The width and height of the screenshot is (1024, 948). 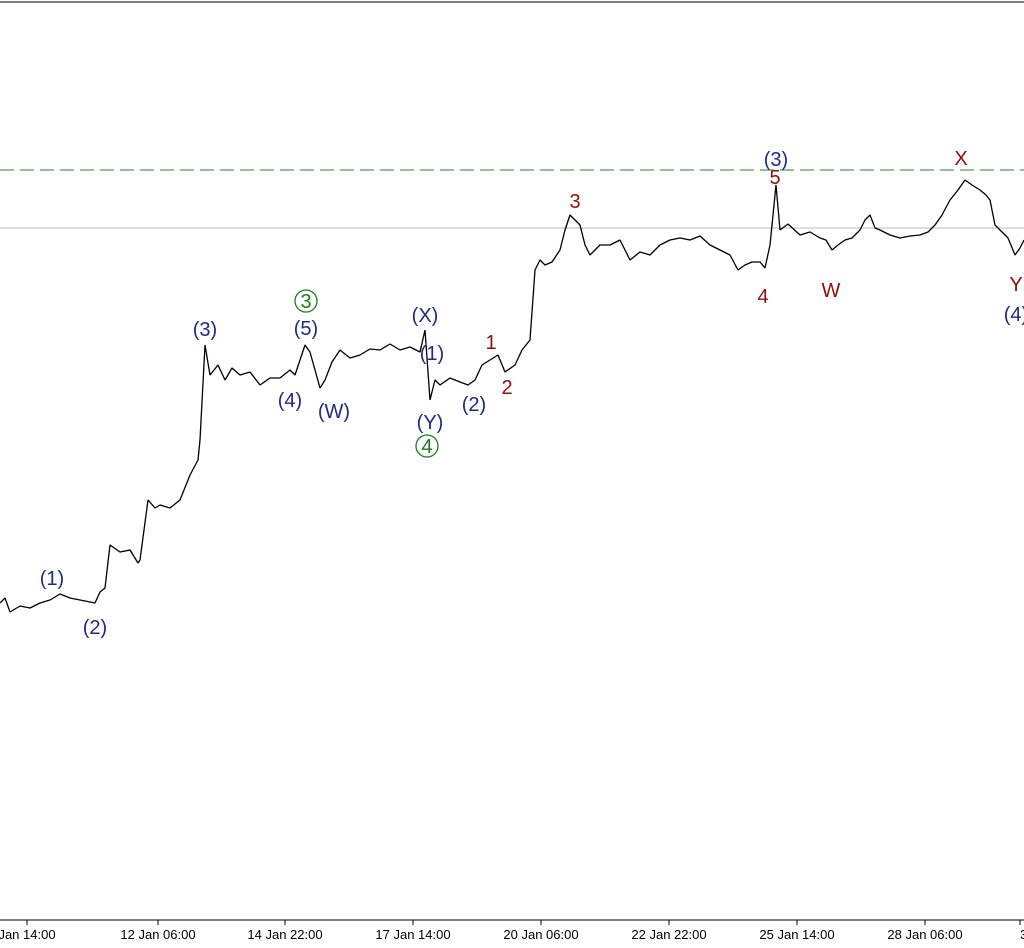 I want to click on wave-label: (W), so click(x=334, y=412).